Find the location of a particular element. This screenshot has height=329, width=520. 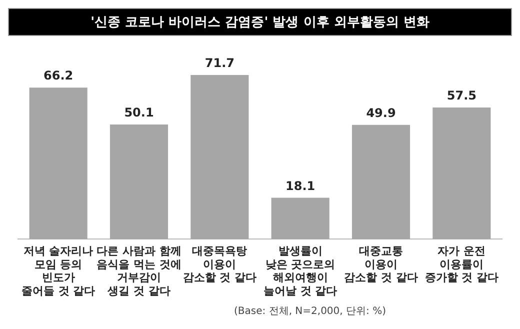

chart-title: '신종 코로나 바이러스 감염증' 발생 이후 외부활동의 변화 is located at coordinates (260, 22).